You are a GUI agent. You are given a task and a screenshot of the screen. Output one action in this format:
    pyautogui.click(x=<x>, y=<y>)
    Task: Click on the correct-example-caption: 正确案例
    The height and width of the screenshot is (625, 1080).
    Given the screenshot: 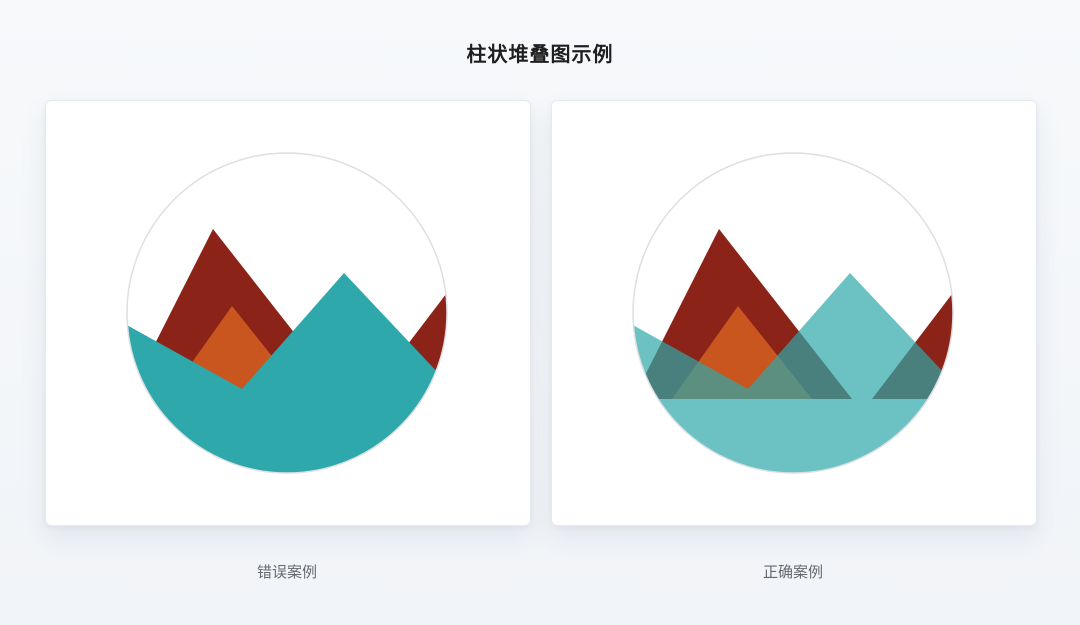 What is the action you would take?
    pyautogui.click(x=792, y=572)
    